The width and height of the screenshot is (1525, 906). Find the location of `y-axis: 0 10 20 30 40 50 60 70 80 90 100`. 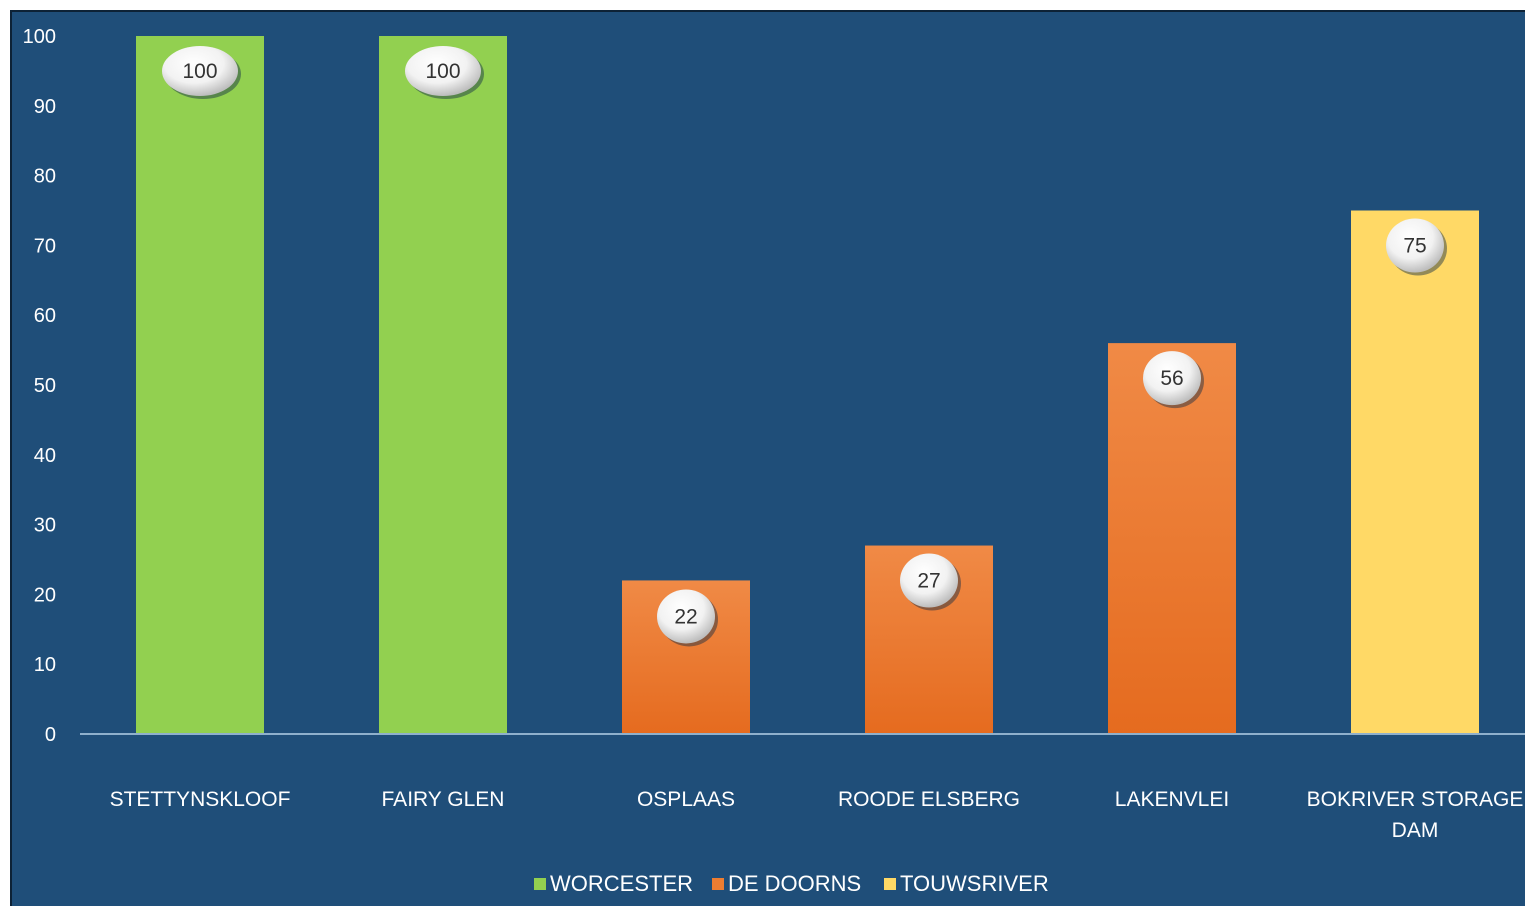

y-axis: 0 10 20 30 40 50 60 70 80 90 100 is located at coordinates (39, 386).